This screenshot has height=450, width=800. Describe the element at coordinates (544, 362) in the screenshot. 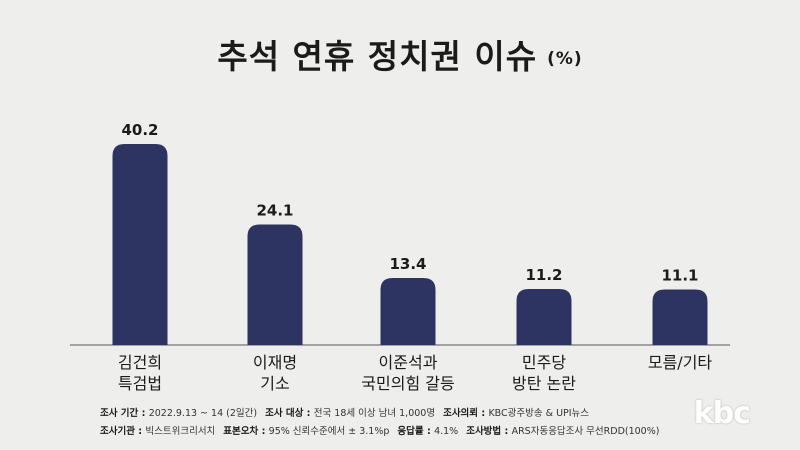

I see `category-label-3-line-0: 민주당` at that location.